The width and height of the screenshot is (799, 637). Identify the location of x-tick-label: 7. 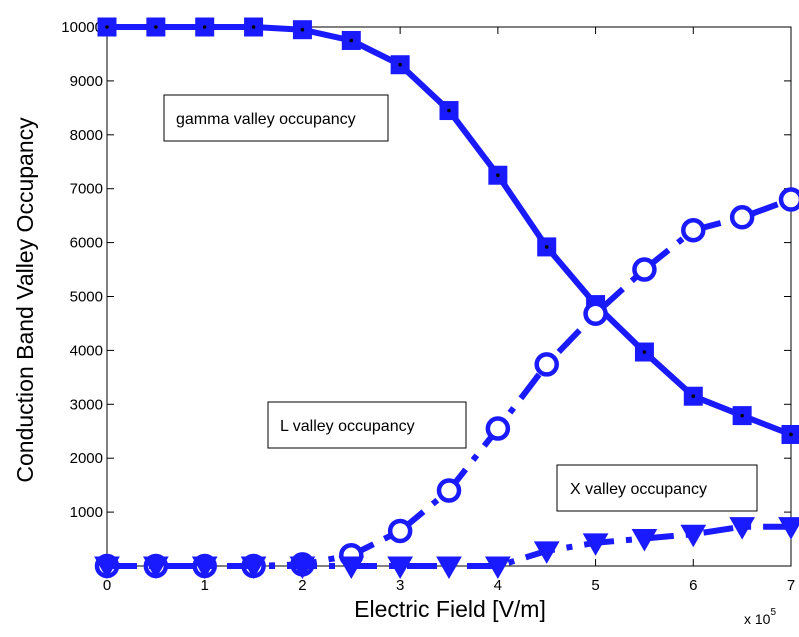
(791, 585).